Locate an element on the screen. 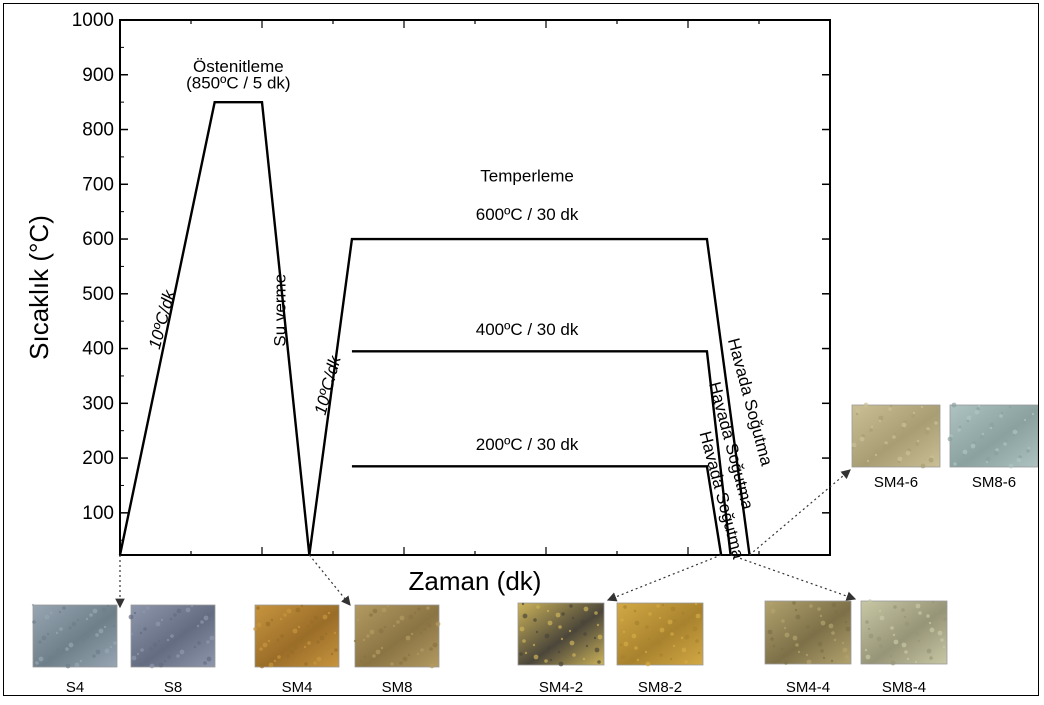  micrograph-image is located at coordinates (994, 436).